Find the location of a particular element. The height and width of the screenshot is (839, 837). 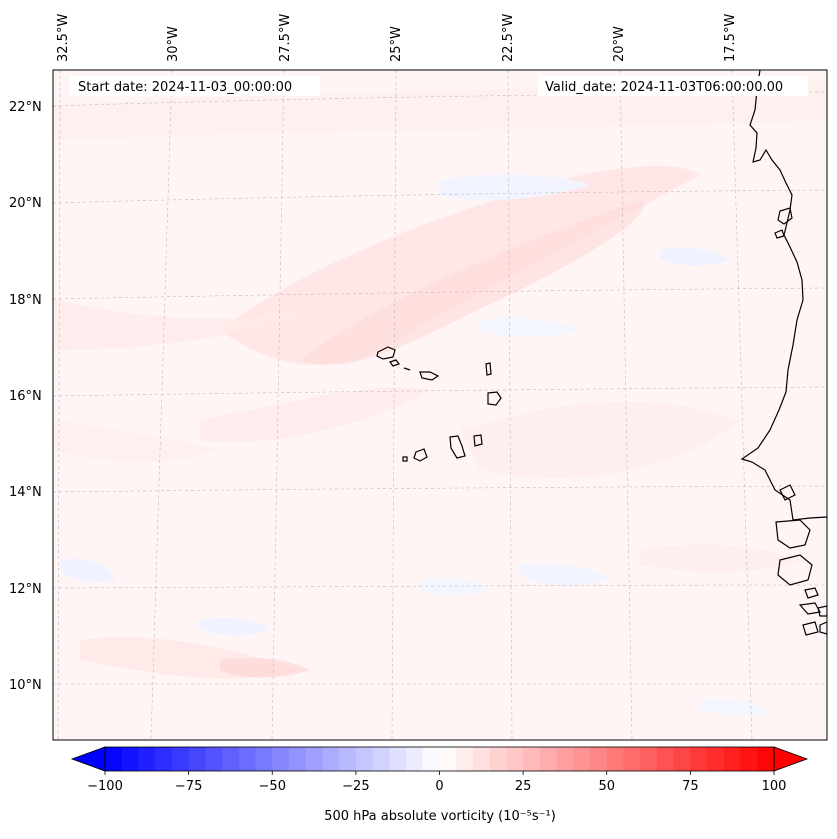

lat-tick: 12°N is located at coordinates (25, 589).